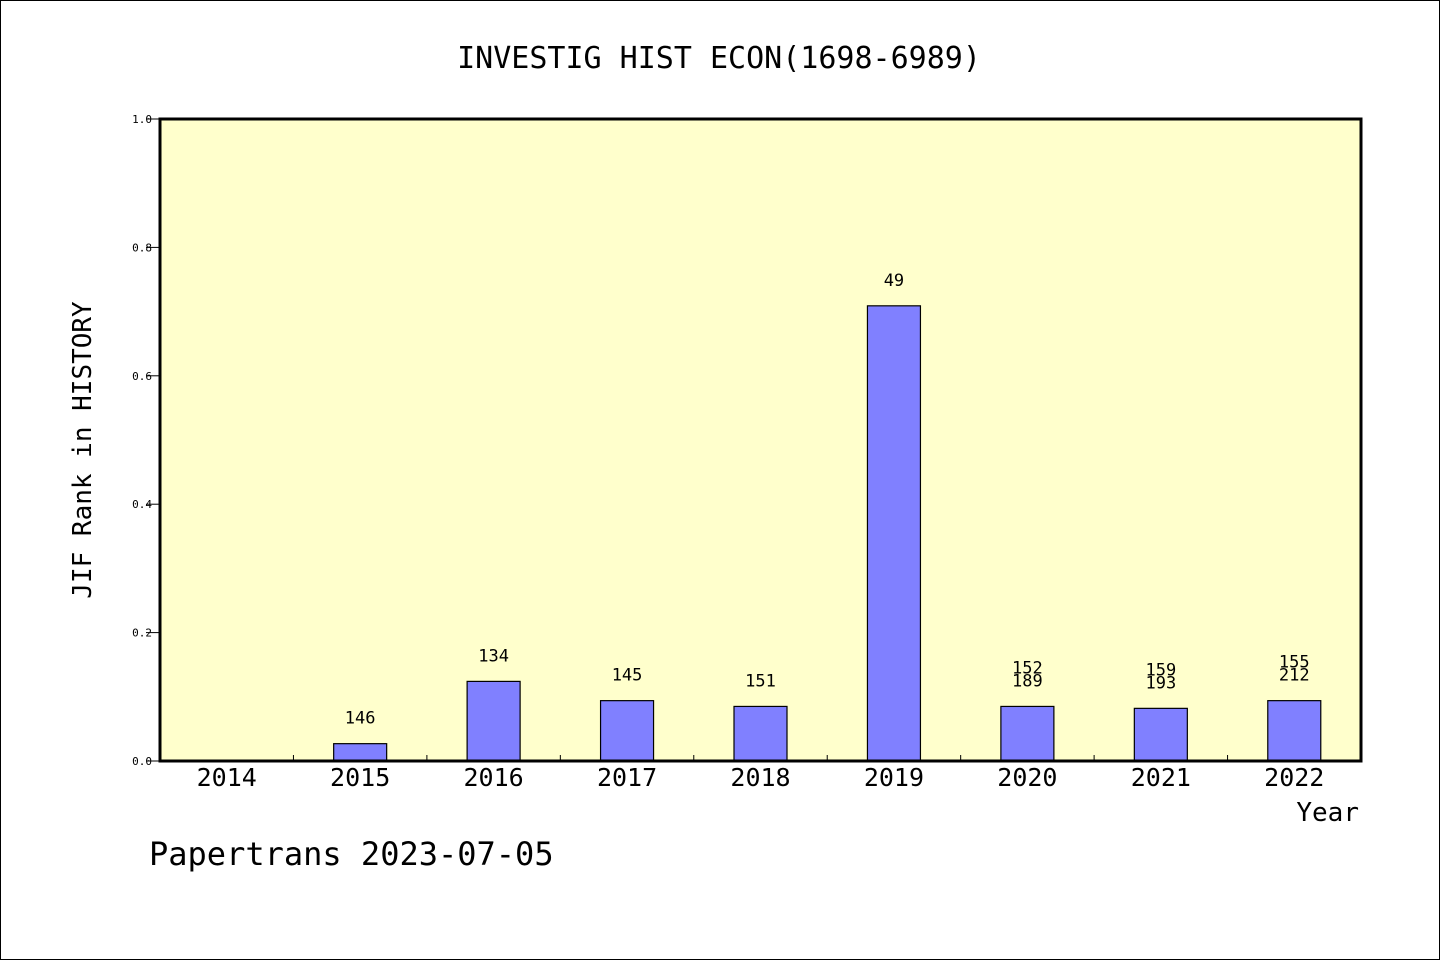 The height and width of the screenshot is (960, 1440). Describe the element at coordinates (1327, 813) in the screenshot. I see `x-axis-label: Year` at that location.